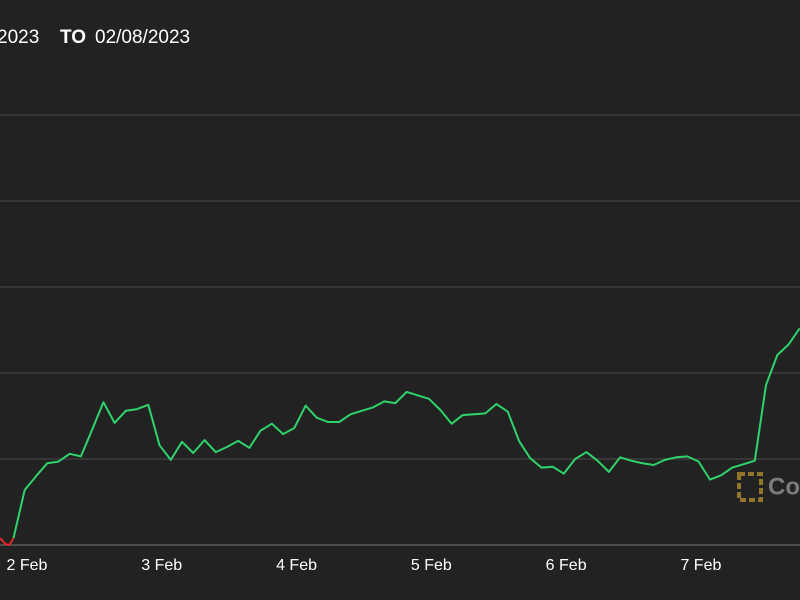 The width and height of the screenshot is (800, 600). I want to click on x-tick-label: 4 Feb, so click(296, 565).